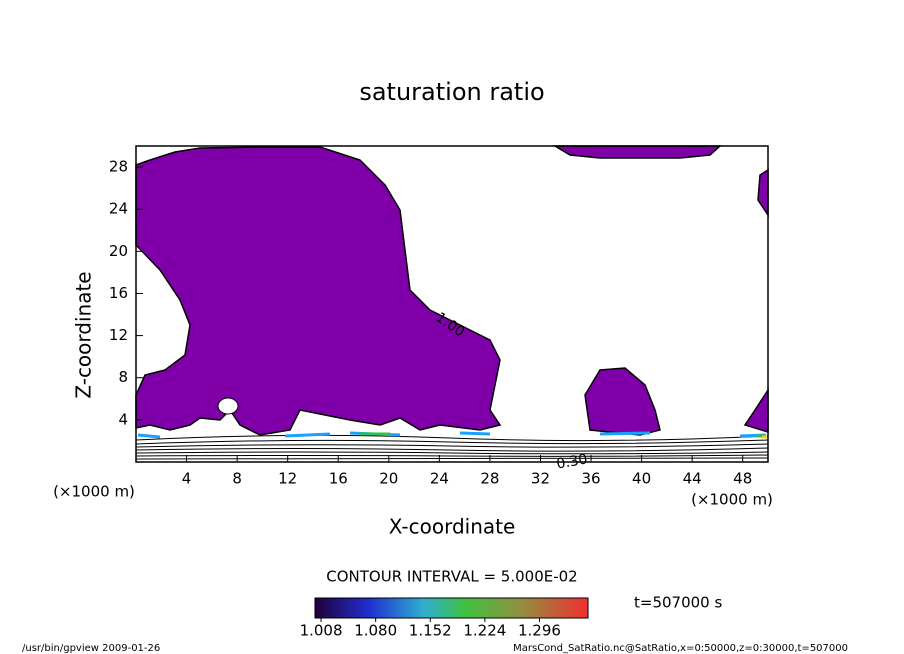  Describe the element at coordinates (321, 631) in the screenshot. I see `colorbar-tick-label: 1.008` at that location.